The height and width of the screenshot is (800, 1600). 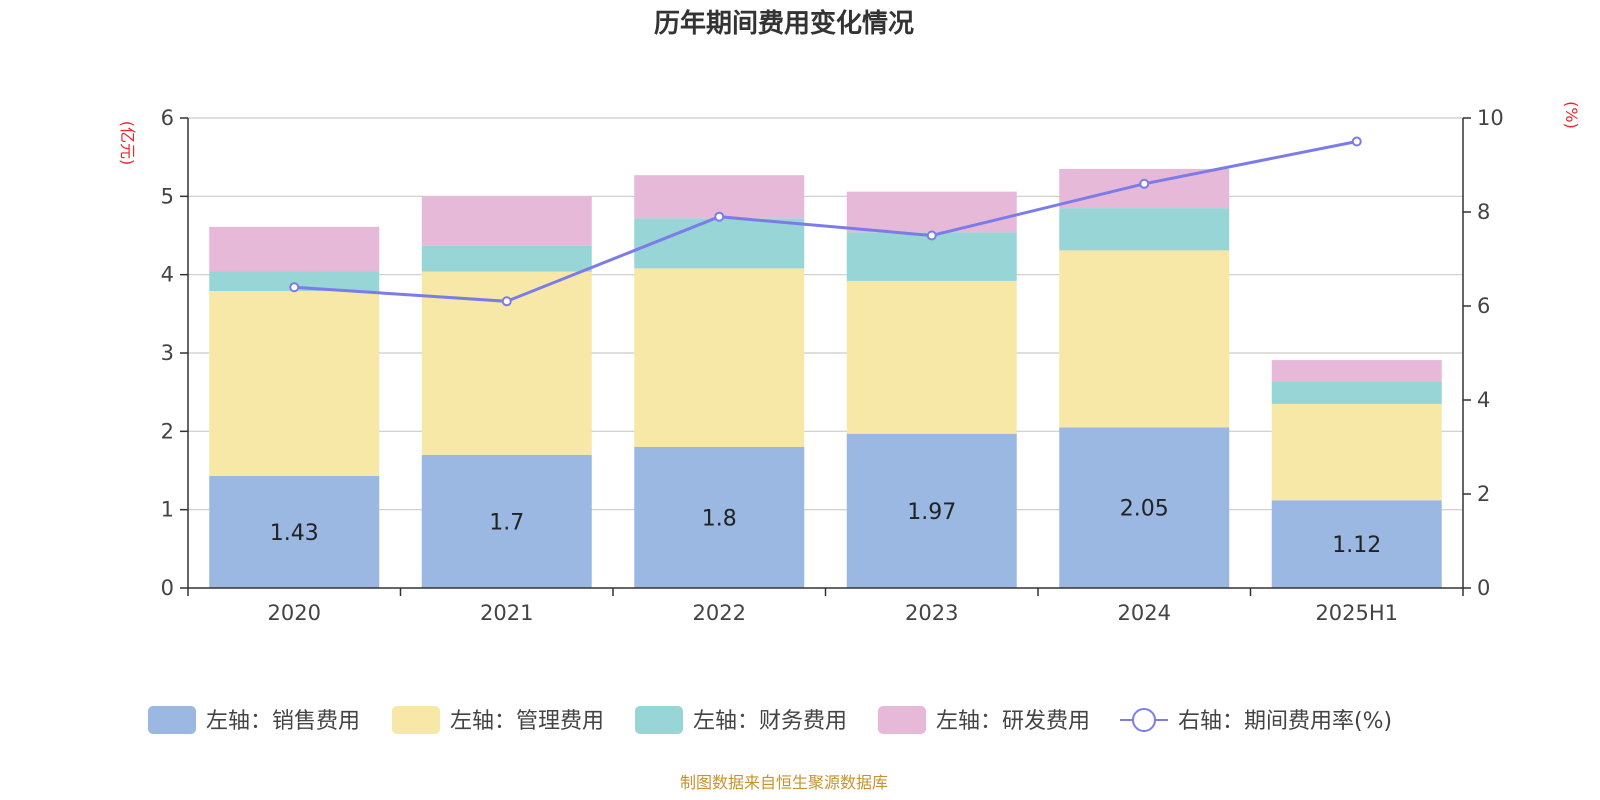 I want to click on y-left-tick-label: 1, so click(x=167, y=510).